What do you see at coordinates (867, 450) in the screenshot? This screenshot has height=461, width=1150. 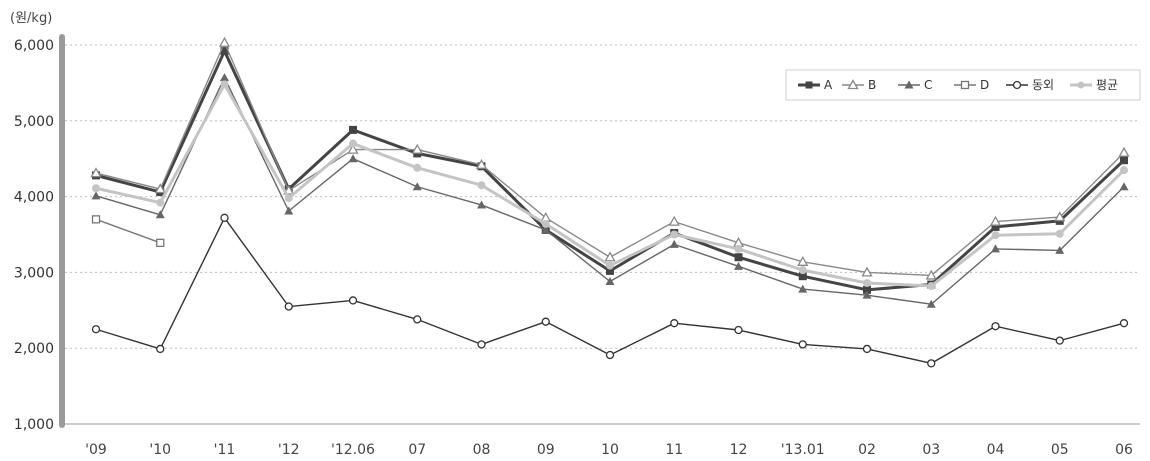 I see `x-tick-label: 02` at bounding box center [867, 450].